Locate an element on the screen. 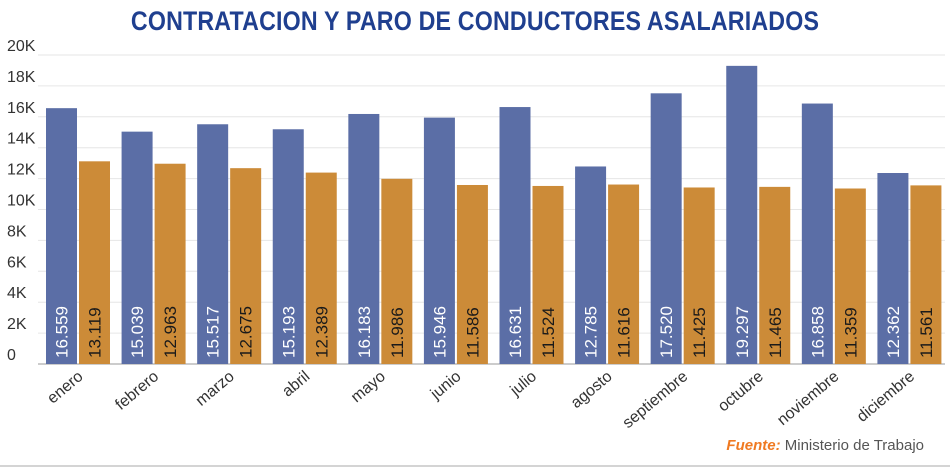 Image resolution: width=950 pixels, height=473 pixels. y-tick-label: 14K is located at coordinates (21, 139).